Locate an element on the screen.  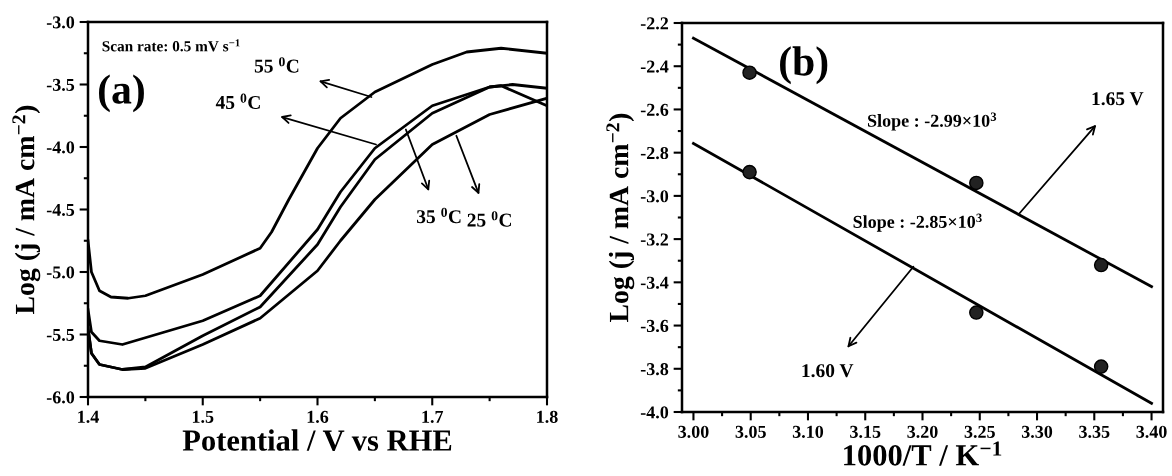
y-tick-label: -4.5 is located at coordinates (60, 210).